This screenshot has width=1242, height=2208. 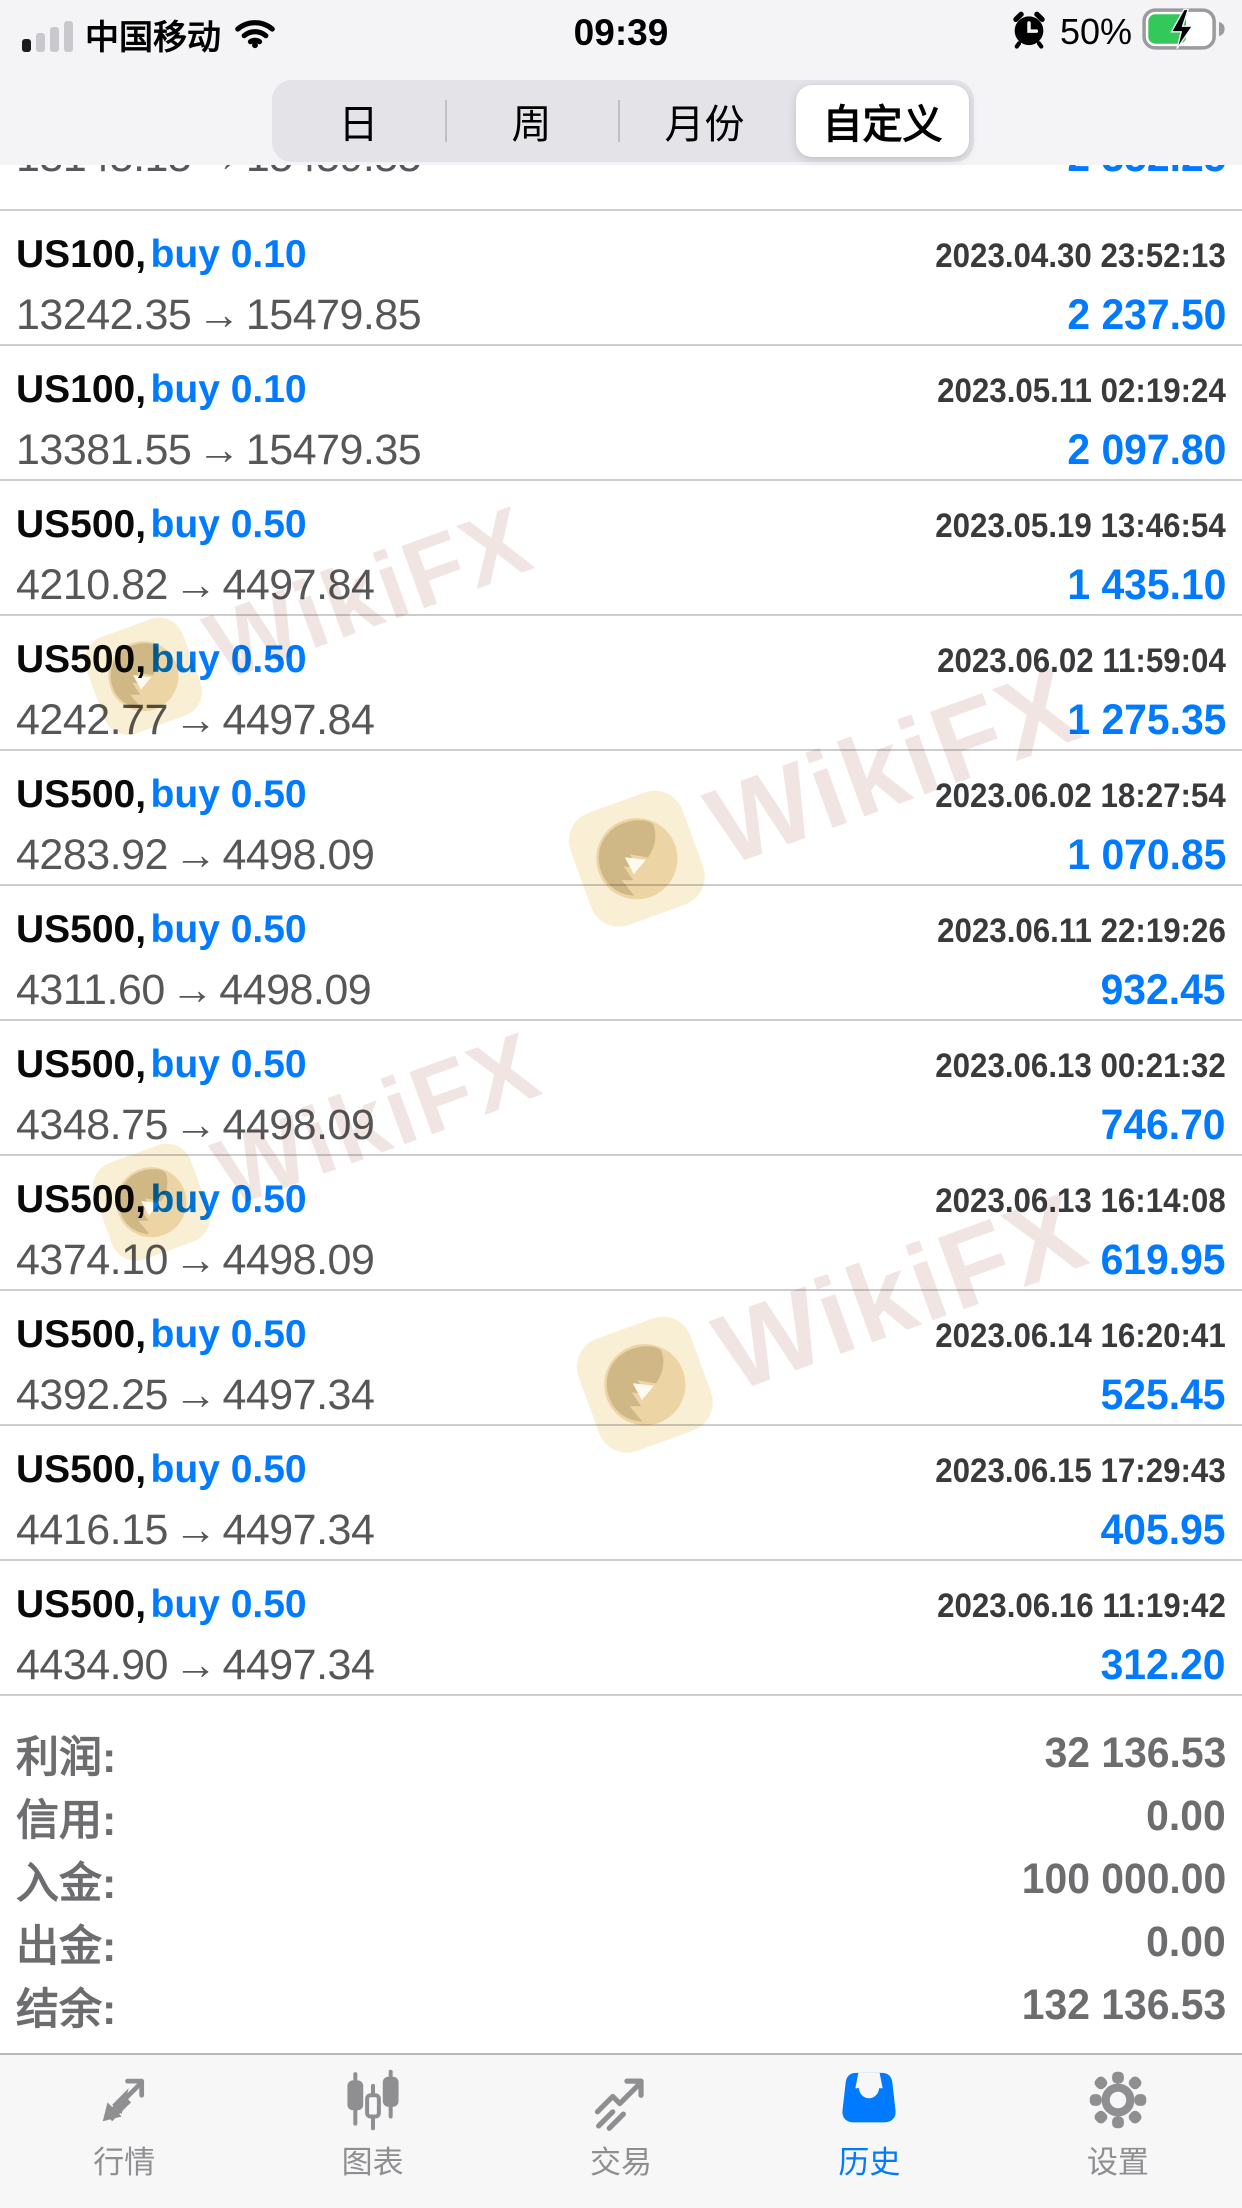 I want to click on tab-quotes: 行情, so click(x=124, y=2131).